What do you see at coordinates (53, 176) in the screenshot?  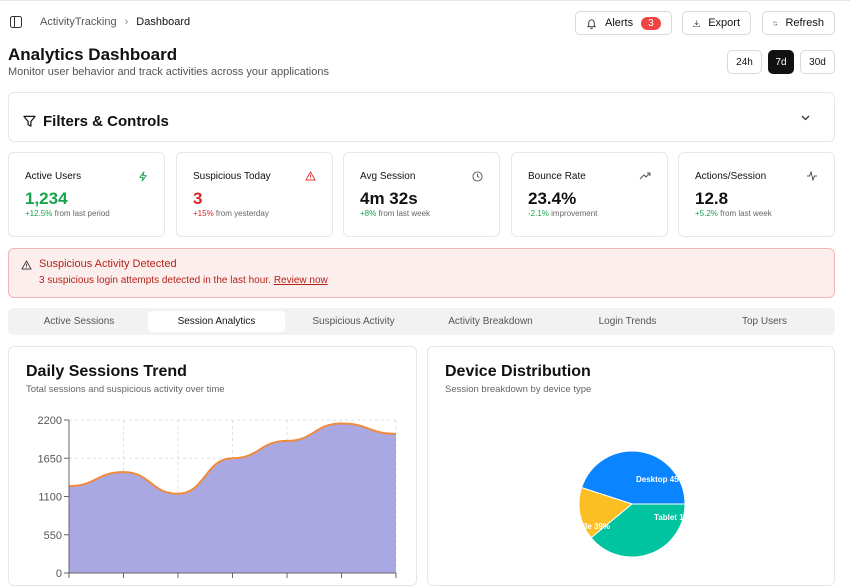 I see `metric-label: Active Users` at bounding box center [53, 176].